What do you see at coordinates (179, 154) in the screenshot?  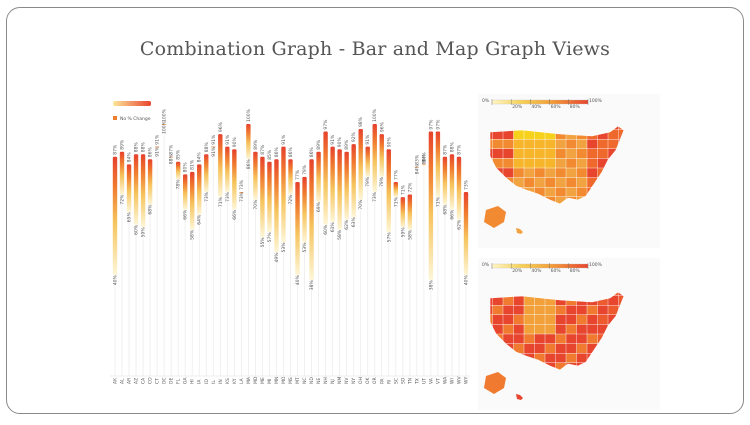 I see `data-label-top: 85%` at bounding box center [179, 154].